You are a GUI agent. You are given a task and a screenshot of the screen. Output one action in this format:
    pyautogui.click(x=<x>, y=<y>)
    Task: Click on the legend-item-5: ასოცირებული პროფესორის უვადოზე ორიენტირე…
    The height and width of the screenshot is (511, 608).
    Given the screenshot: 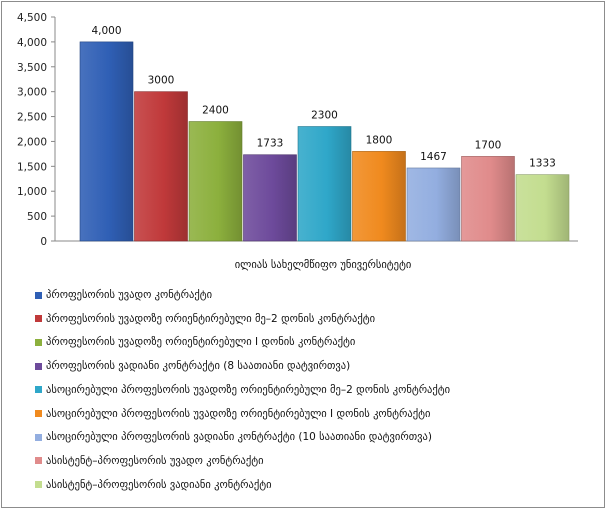 What is the action you would take?
    pyautogui.click(x=242, y=390)
    